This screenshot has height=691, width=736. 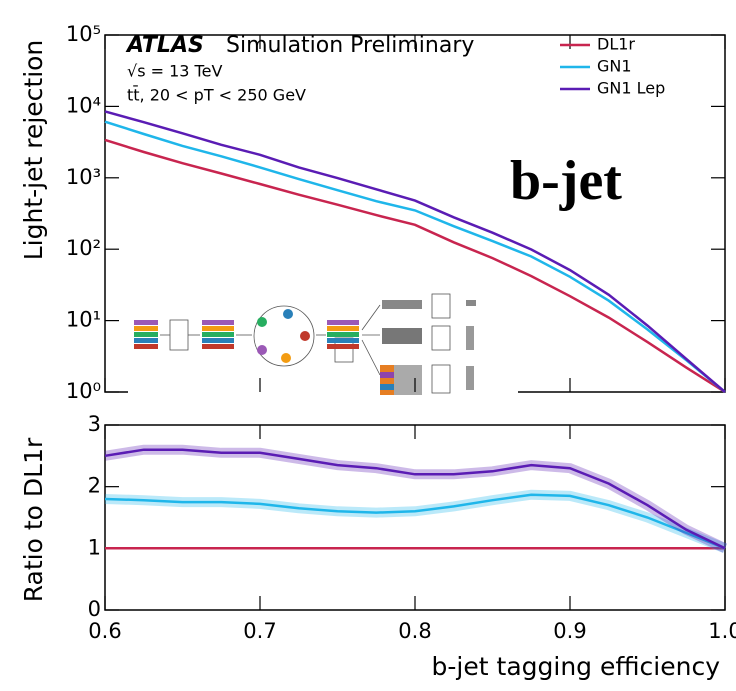 What do you see at coordinates (104, 631) in the screenshot?
I see `x-tick-label: 0.6` at bounding box center [104, 631].